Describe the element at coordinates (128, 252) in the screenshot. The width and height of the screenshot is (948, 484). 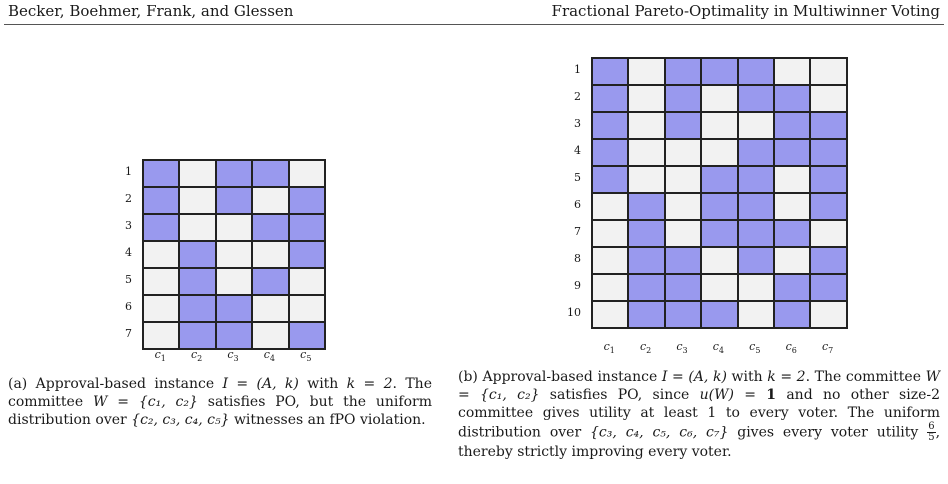
I see `voter-label: 4` at that location.